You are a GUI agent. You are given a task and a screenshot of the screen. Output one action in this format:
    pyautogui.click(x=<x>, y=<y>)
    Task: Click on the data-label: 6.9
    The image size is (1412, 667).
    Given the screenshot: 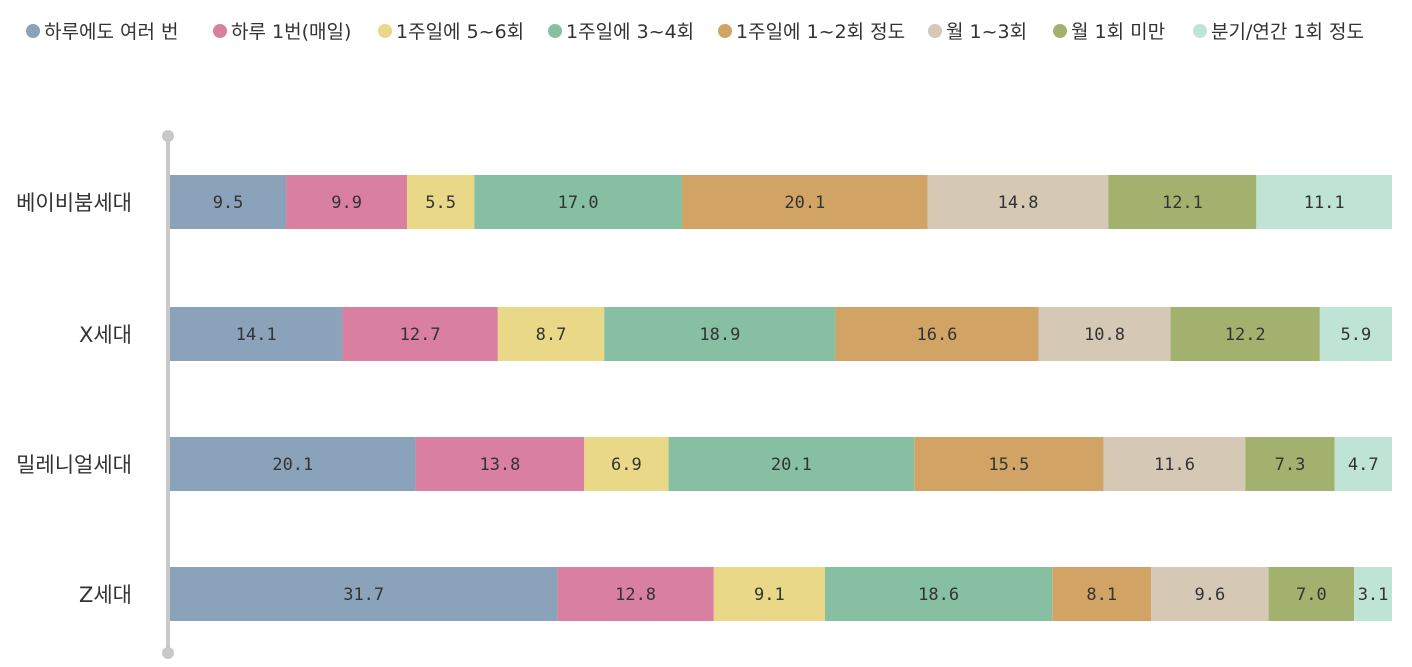 What is the action you would take?
    pyautogui.click(x=626, y=465)
    